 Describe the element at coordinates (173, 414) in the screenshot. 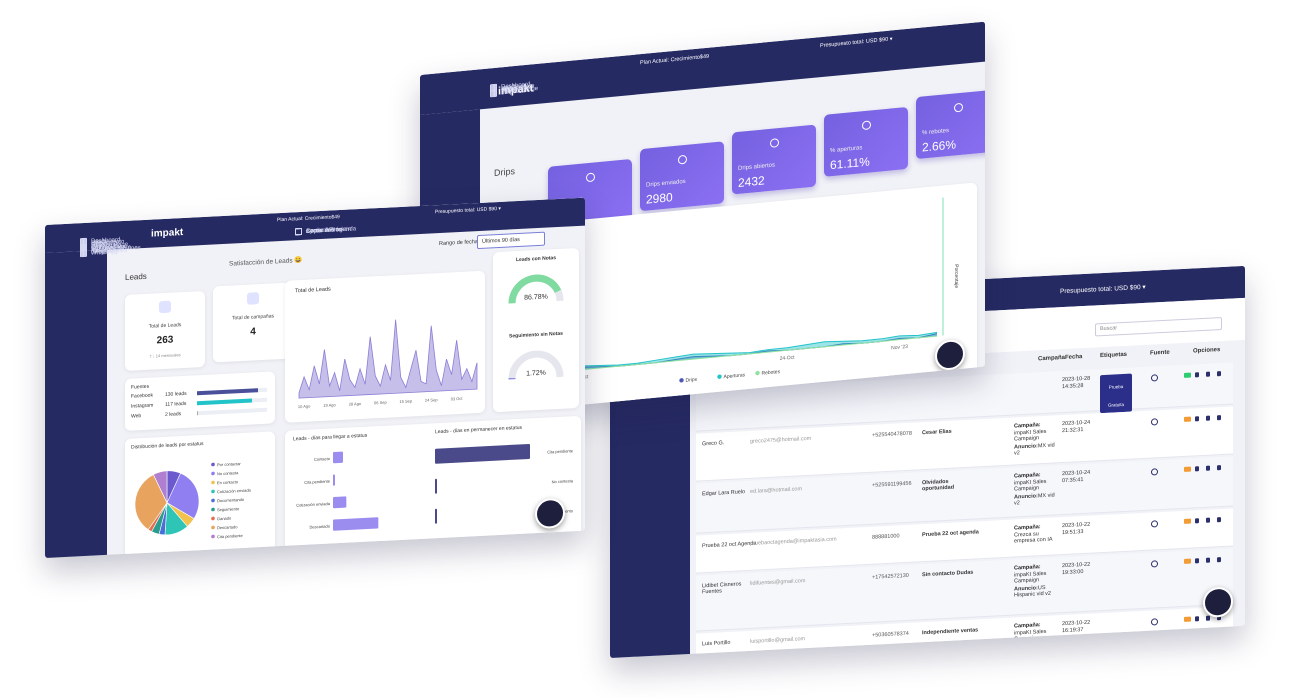

I see `source-count: 2 leads` at that location.